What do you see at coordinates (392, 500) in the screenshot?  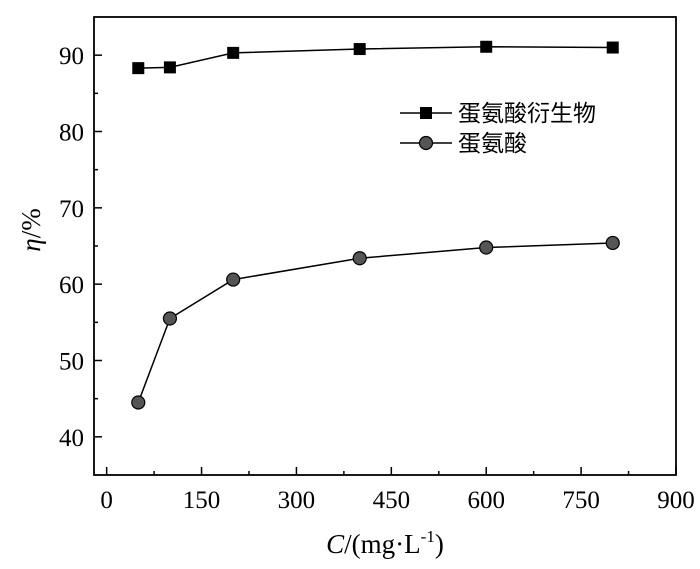 I see `x-tick-label: 450` at bounding box center [392, 500].